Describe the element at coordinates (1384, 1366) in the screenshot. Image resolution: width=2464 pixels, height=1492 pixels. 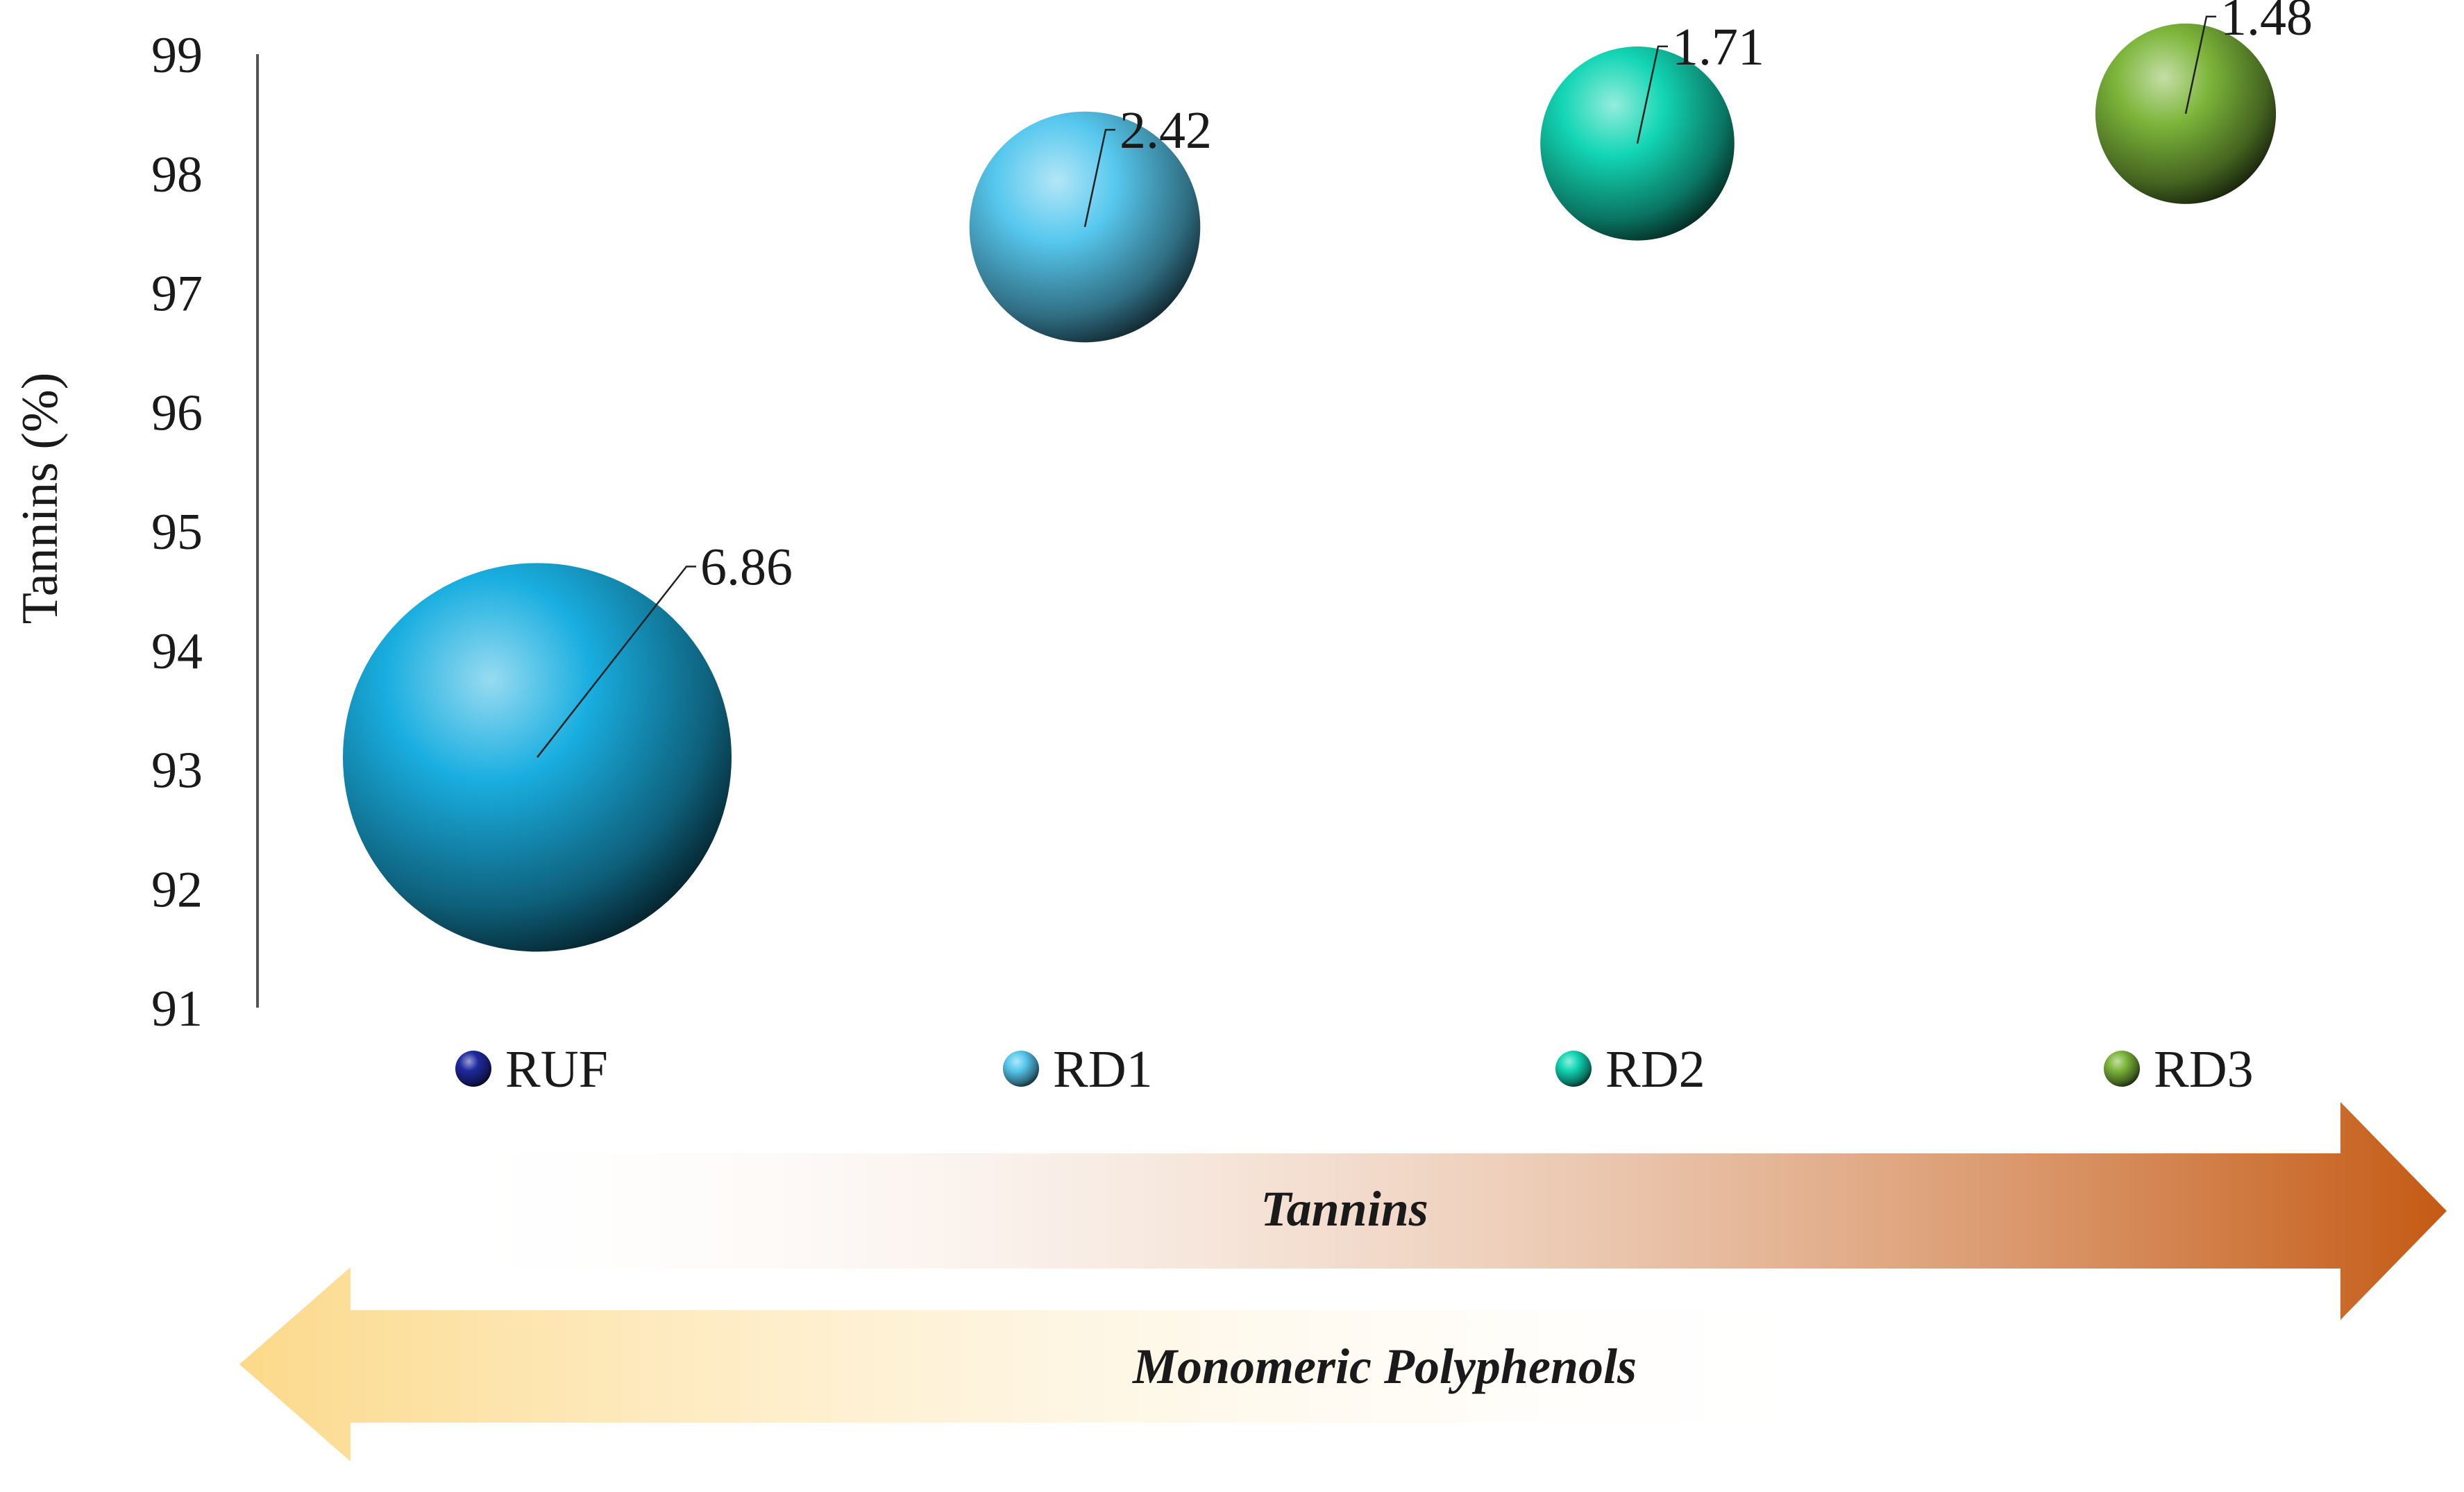
I see `arrow-monomeric-polyphenols-label: Monomeric Polyphenols` at that location.